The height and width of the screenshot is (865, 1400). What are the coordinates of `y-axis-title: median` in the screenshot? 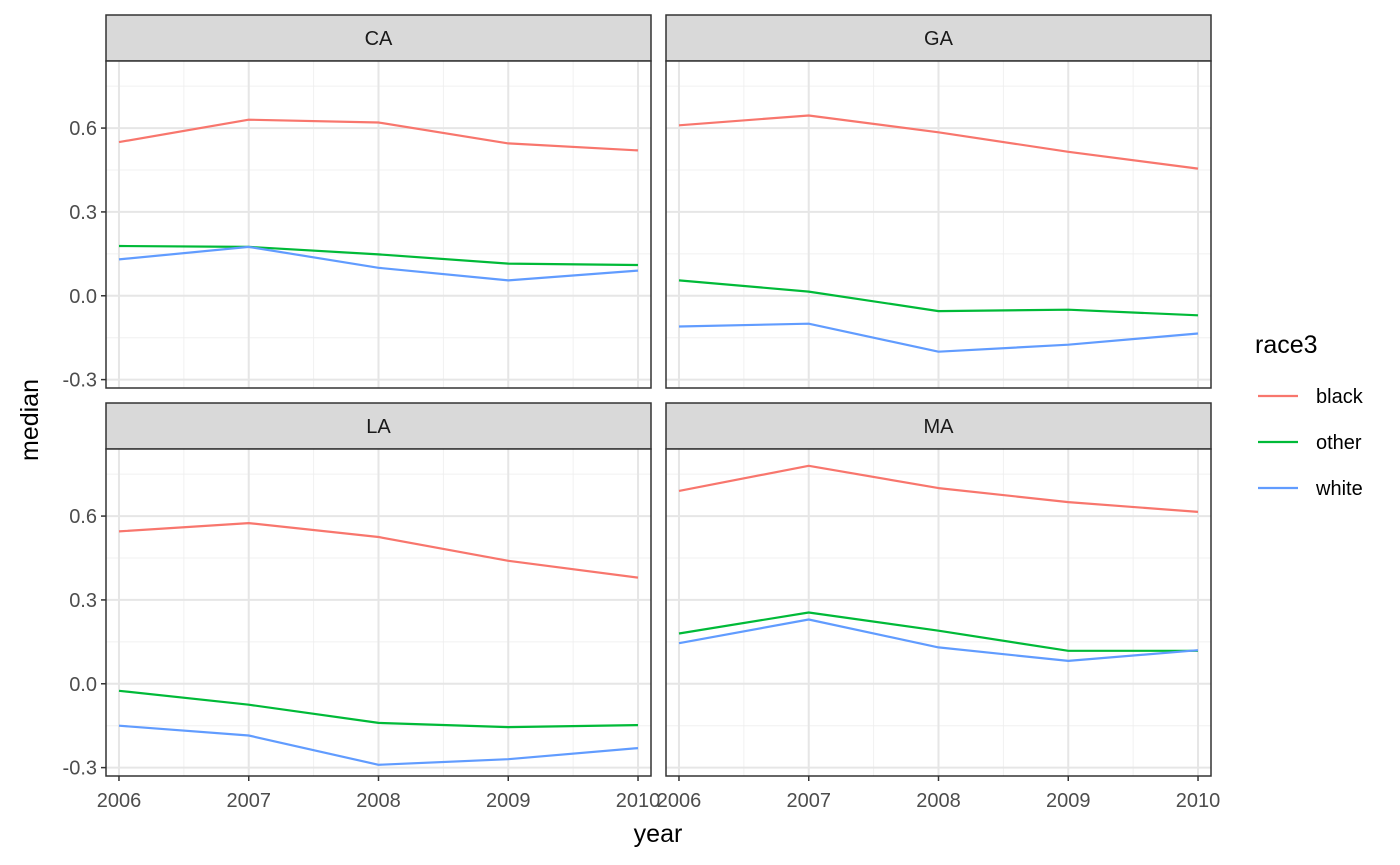 It's located at (30, 420).